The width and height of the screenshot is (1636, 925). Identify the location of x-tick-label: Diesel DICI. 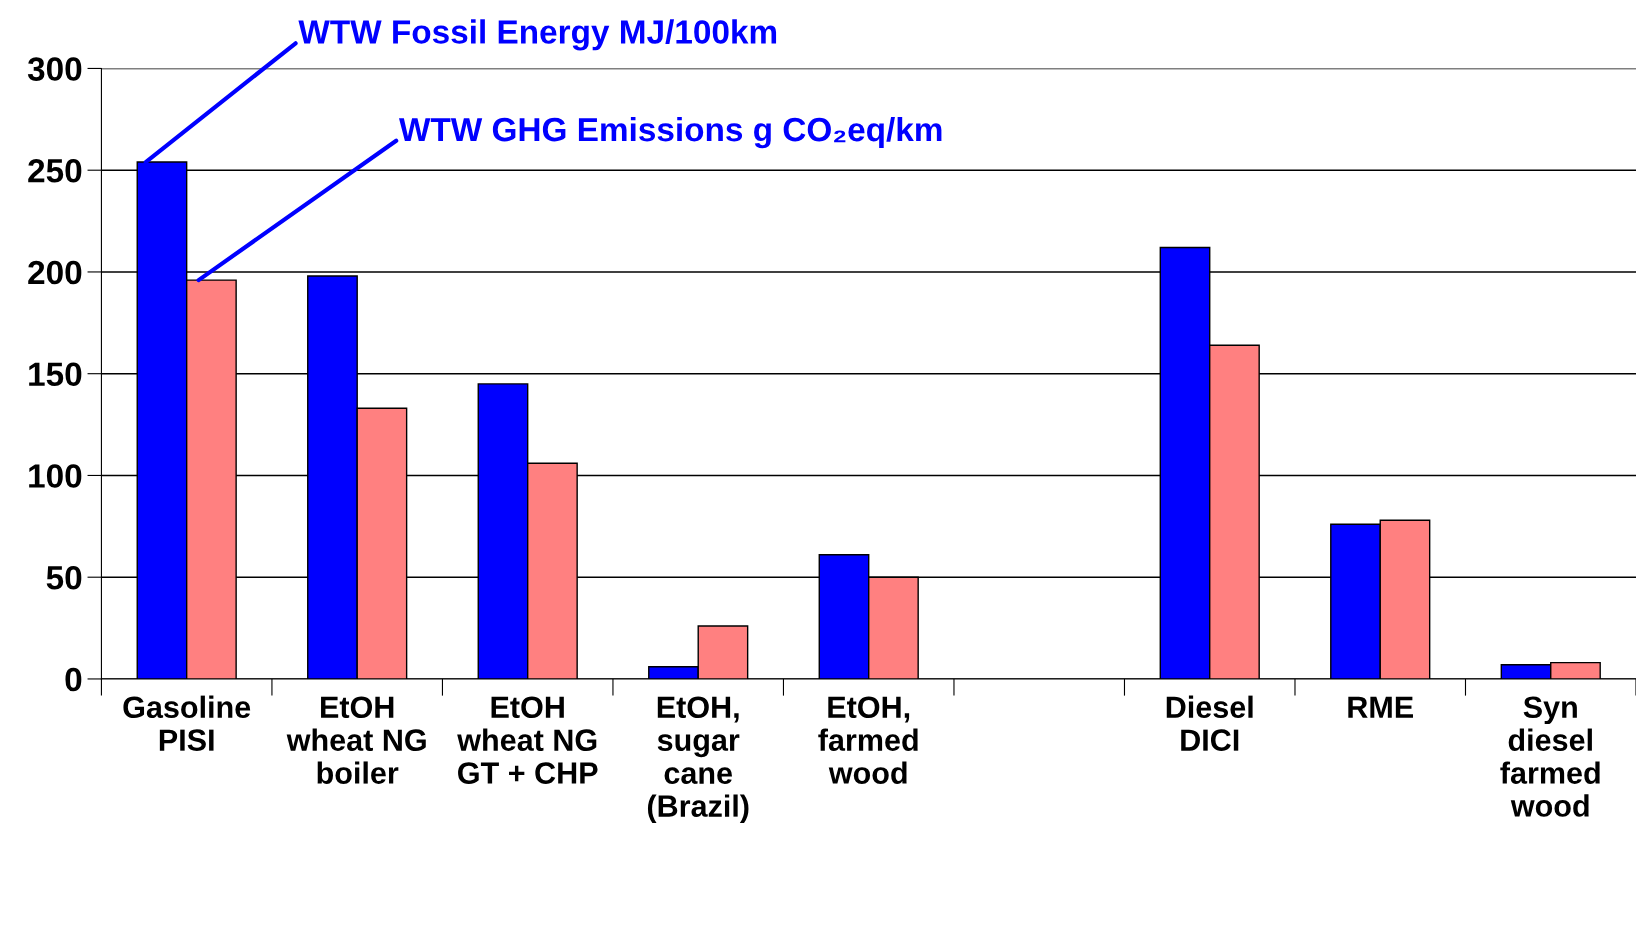
(1209, 723).